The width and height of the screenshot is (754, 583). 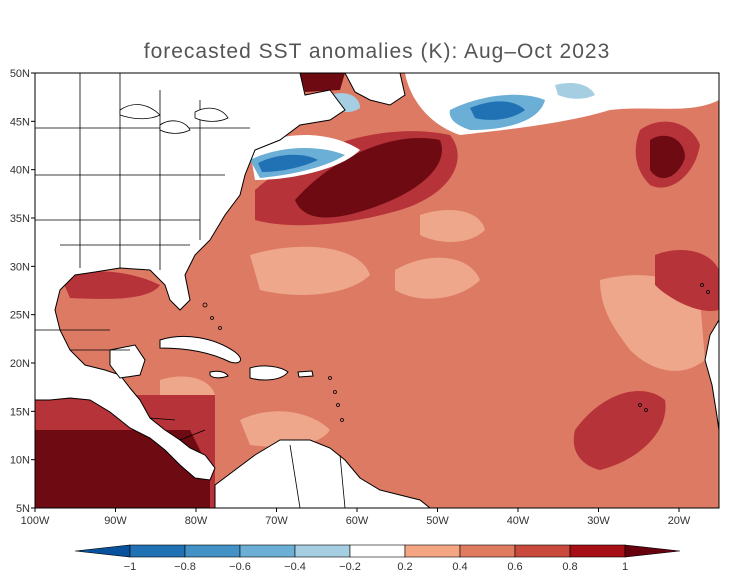 What do you see at coordinates (22, 291) in the screenshot?
I see `latitude-axis: 50N 45N 40N 35N 30N 25N 20N 15N 10N 5N` at bounding box center [22, 291].